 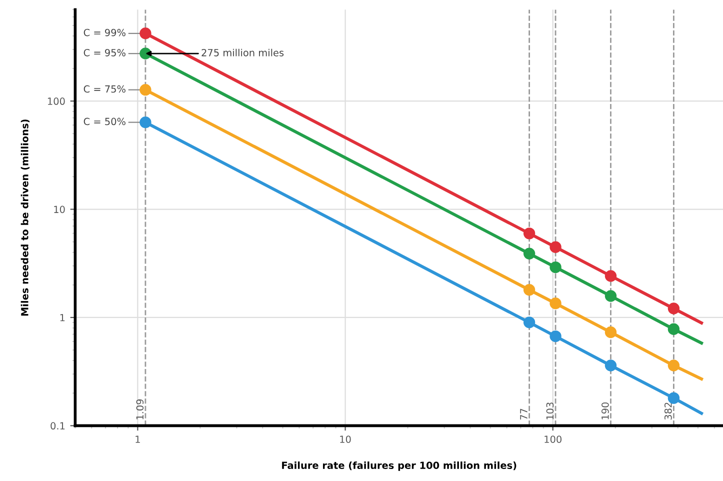 I want to click on y-tick-label: 10, so click(x=59, y=210).